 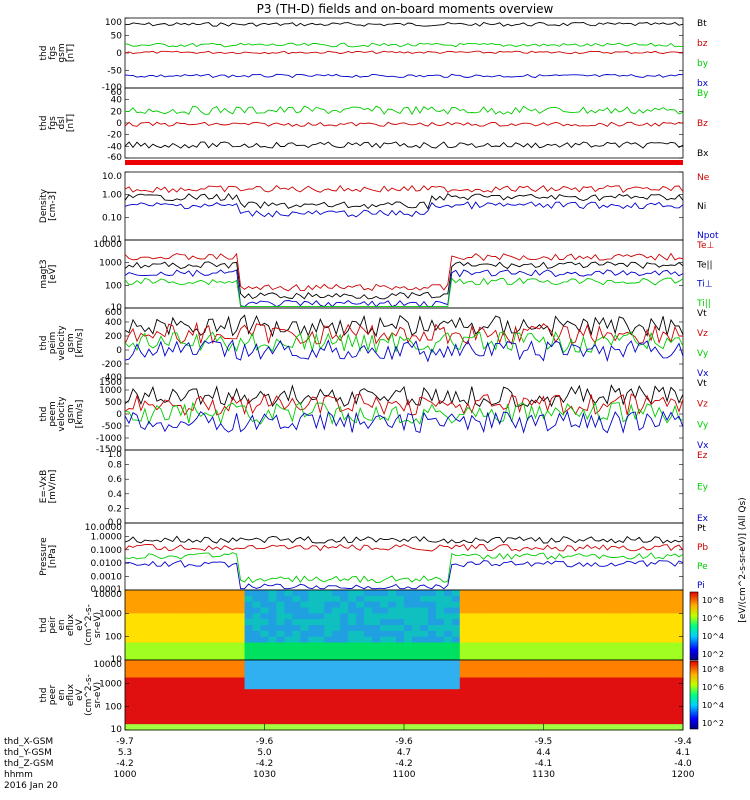 I want to click on y-tick-label: 1.00, so click(x=112, y=196).